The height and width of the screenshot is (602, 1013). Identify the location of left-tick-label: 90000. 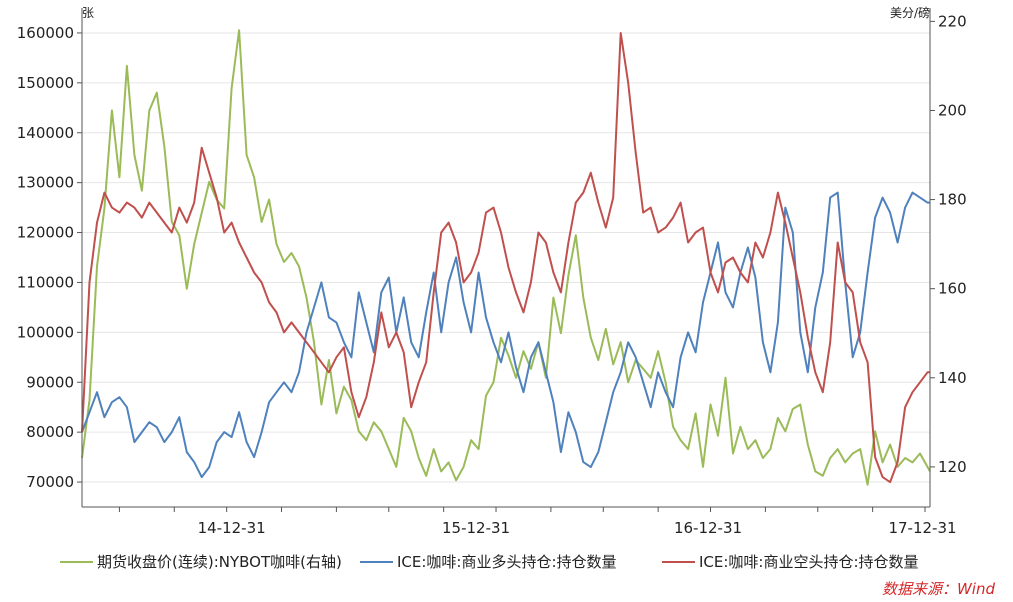
(50, 382).